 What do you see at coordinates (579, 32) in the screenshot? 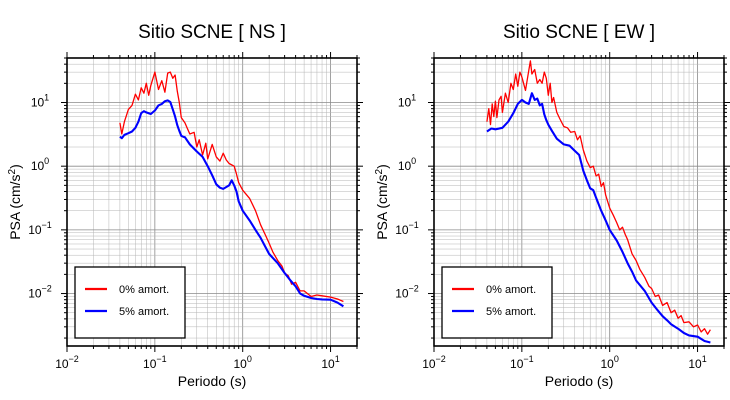
I see `chart-title: Sitio SCNE [ EW ]` at bounding box center [579, 32].